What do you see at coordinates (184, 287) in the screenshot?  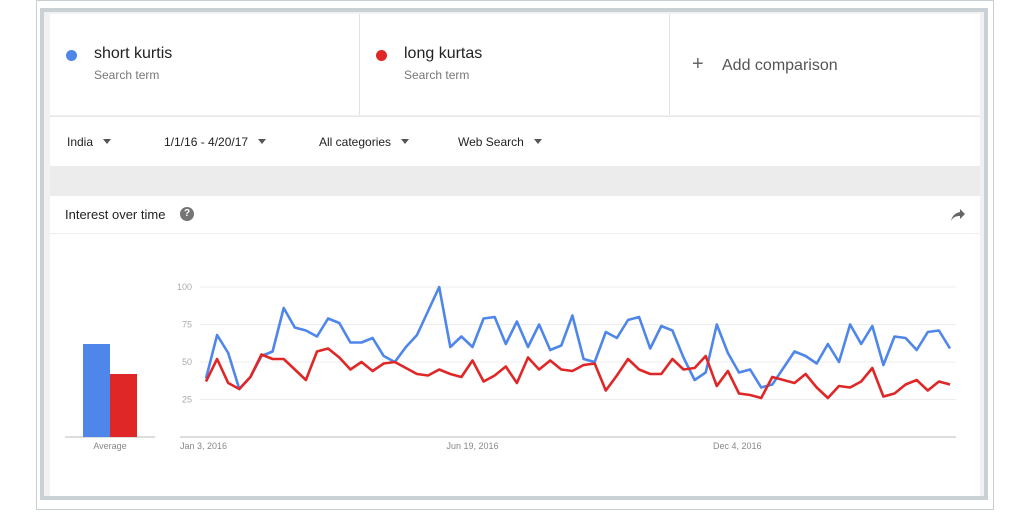 I see `y-tick-label: 100` at bounding box center [184, 287].